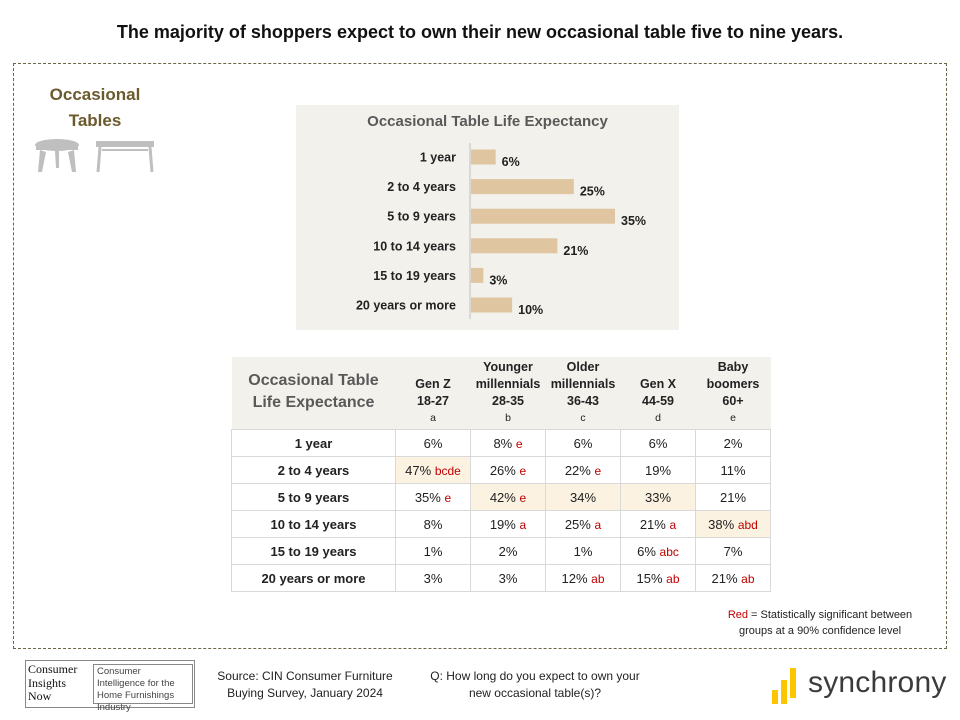 The height and width of the screenshot is (720, 960). I want to click on cell-value: 7%, so click(733, 551).